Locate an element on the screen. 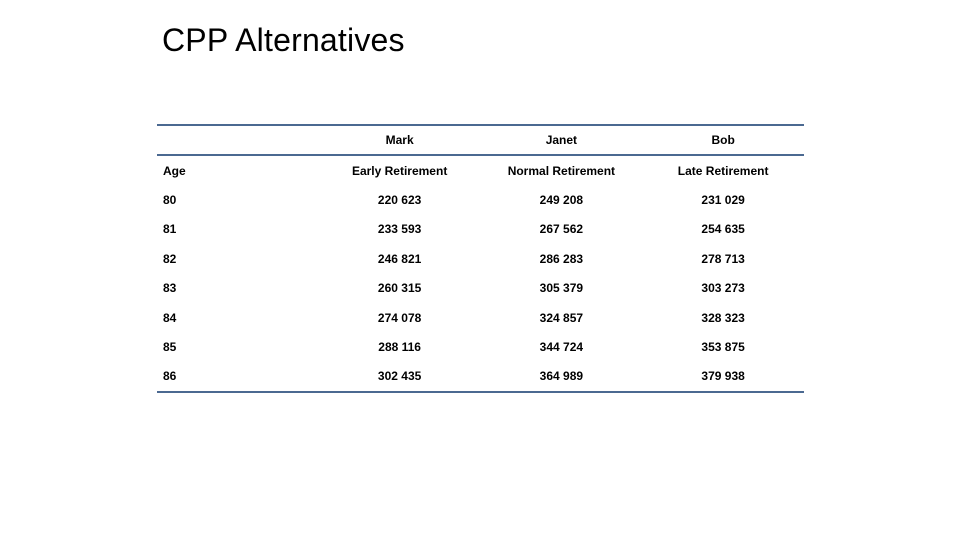 The height and width of the screenshot is (540, 960). data-cell: 288 116 is located at coordinates (399, 347).